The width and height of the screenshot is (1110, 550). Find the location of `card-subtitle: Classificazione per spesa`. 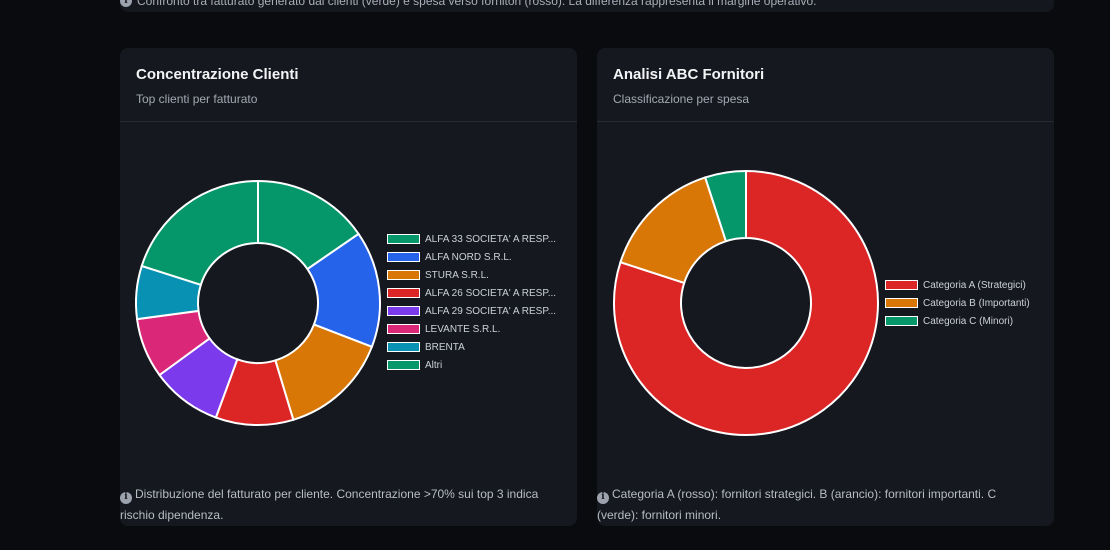

card-subtitle: Classificazione per spesa is located at coordinates (681, 99).